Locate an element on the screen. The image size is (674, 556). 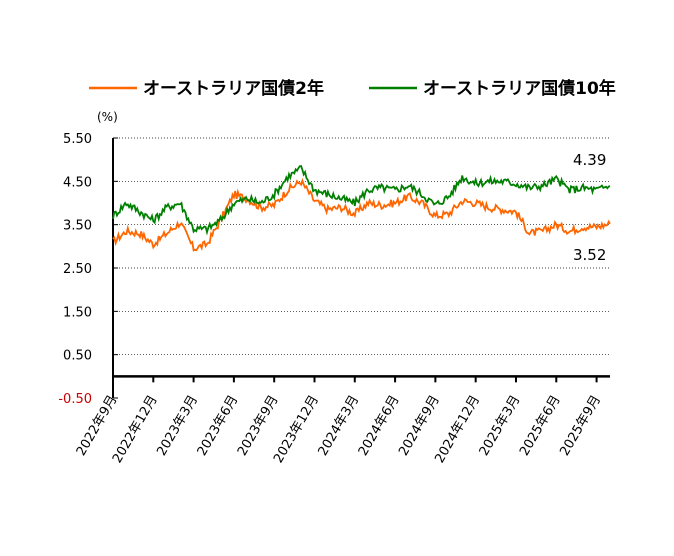
x-tick-label: 2025年9月 is located at coordinates (580, 426).